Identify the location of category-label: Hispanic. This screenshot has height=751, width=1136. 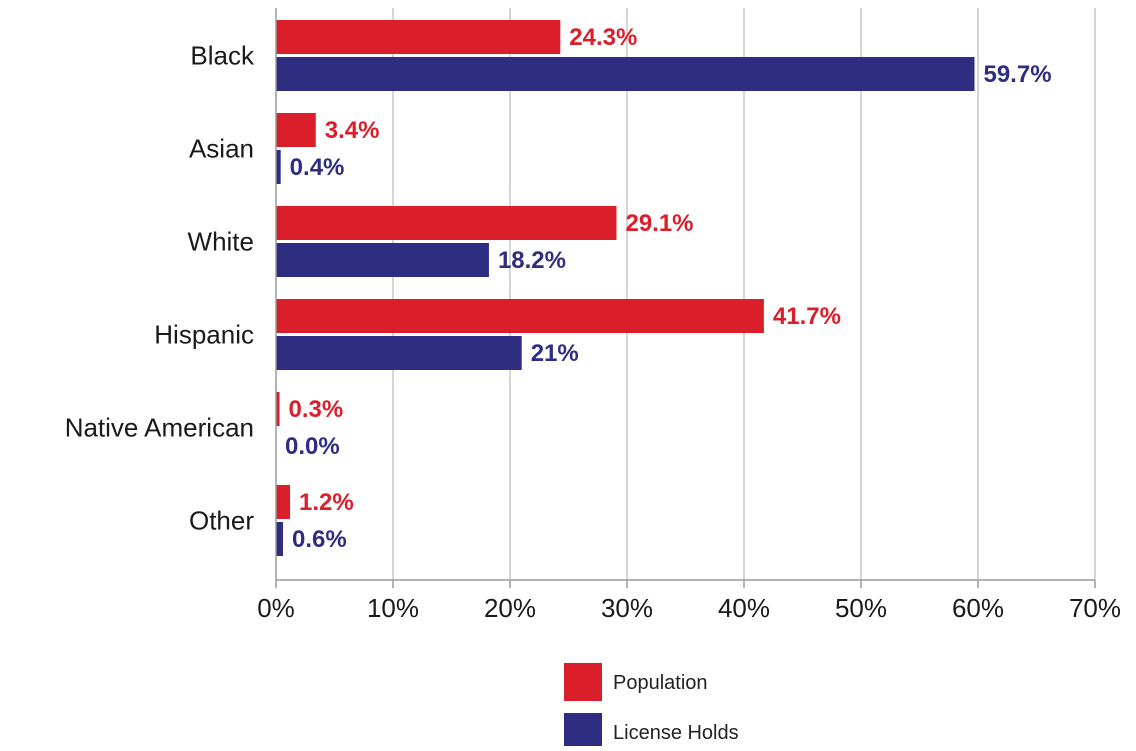
(204, 335).